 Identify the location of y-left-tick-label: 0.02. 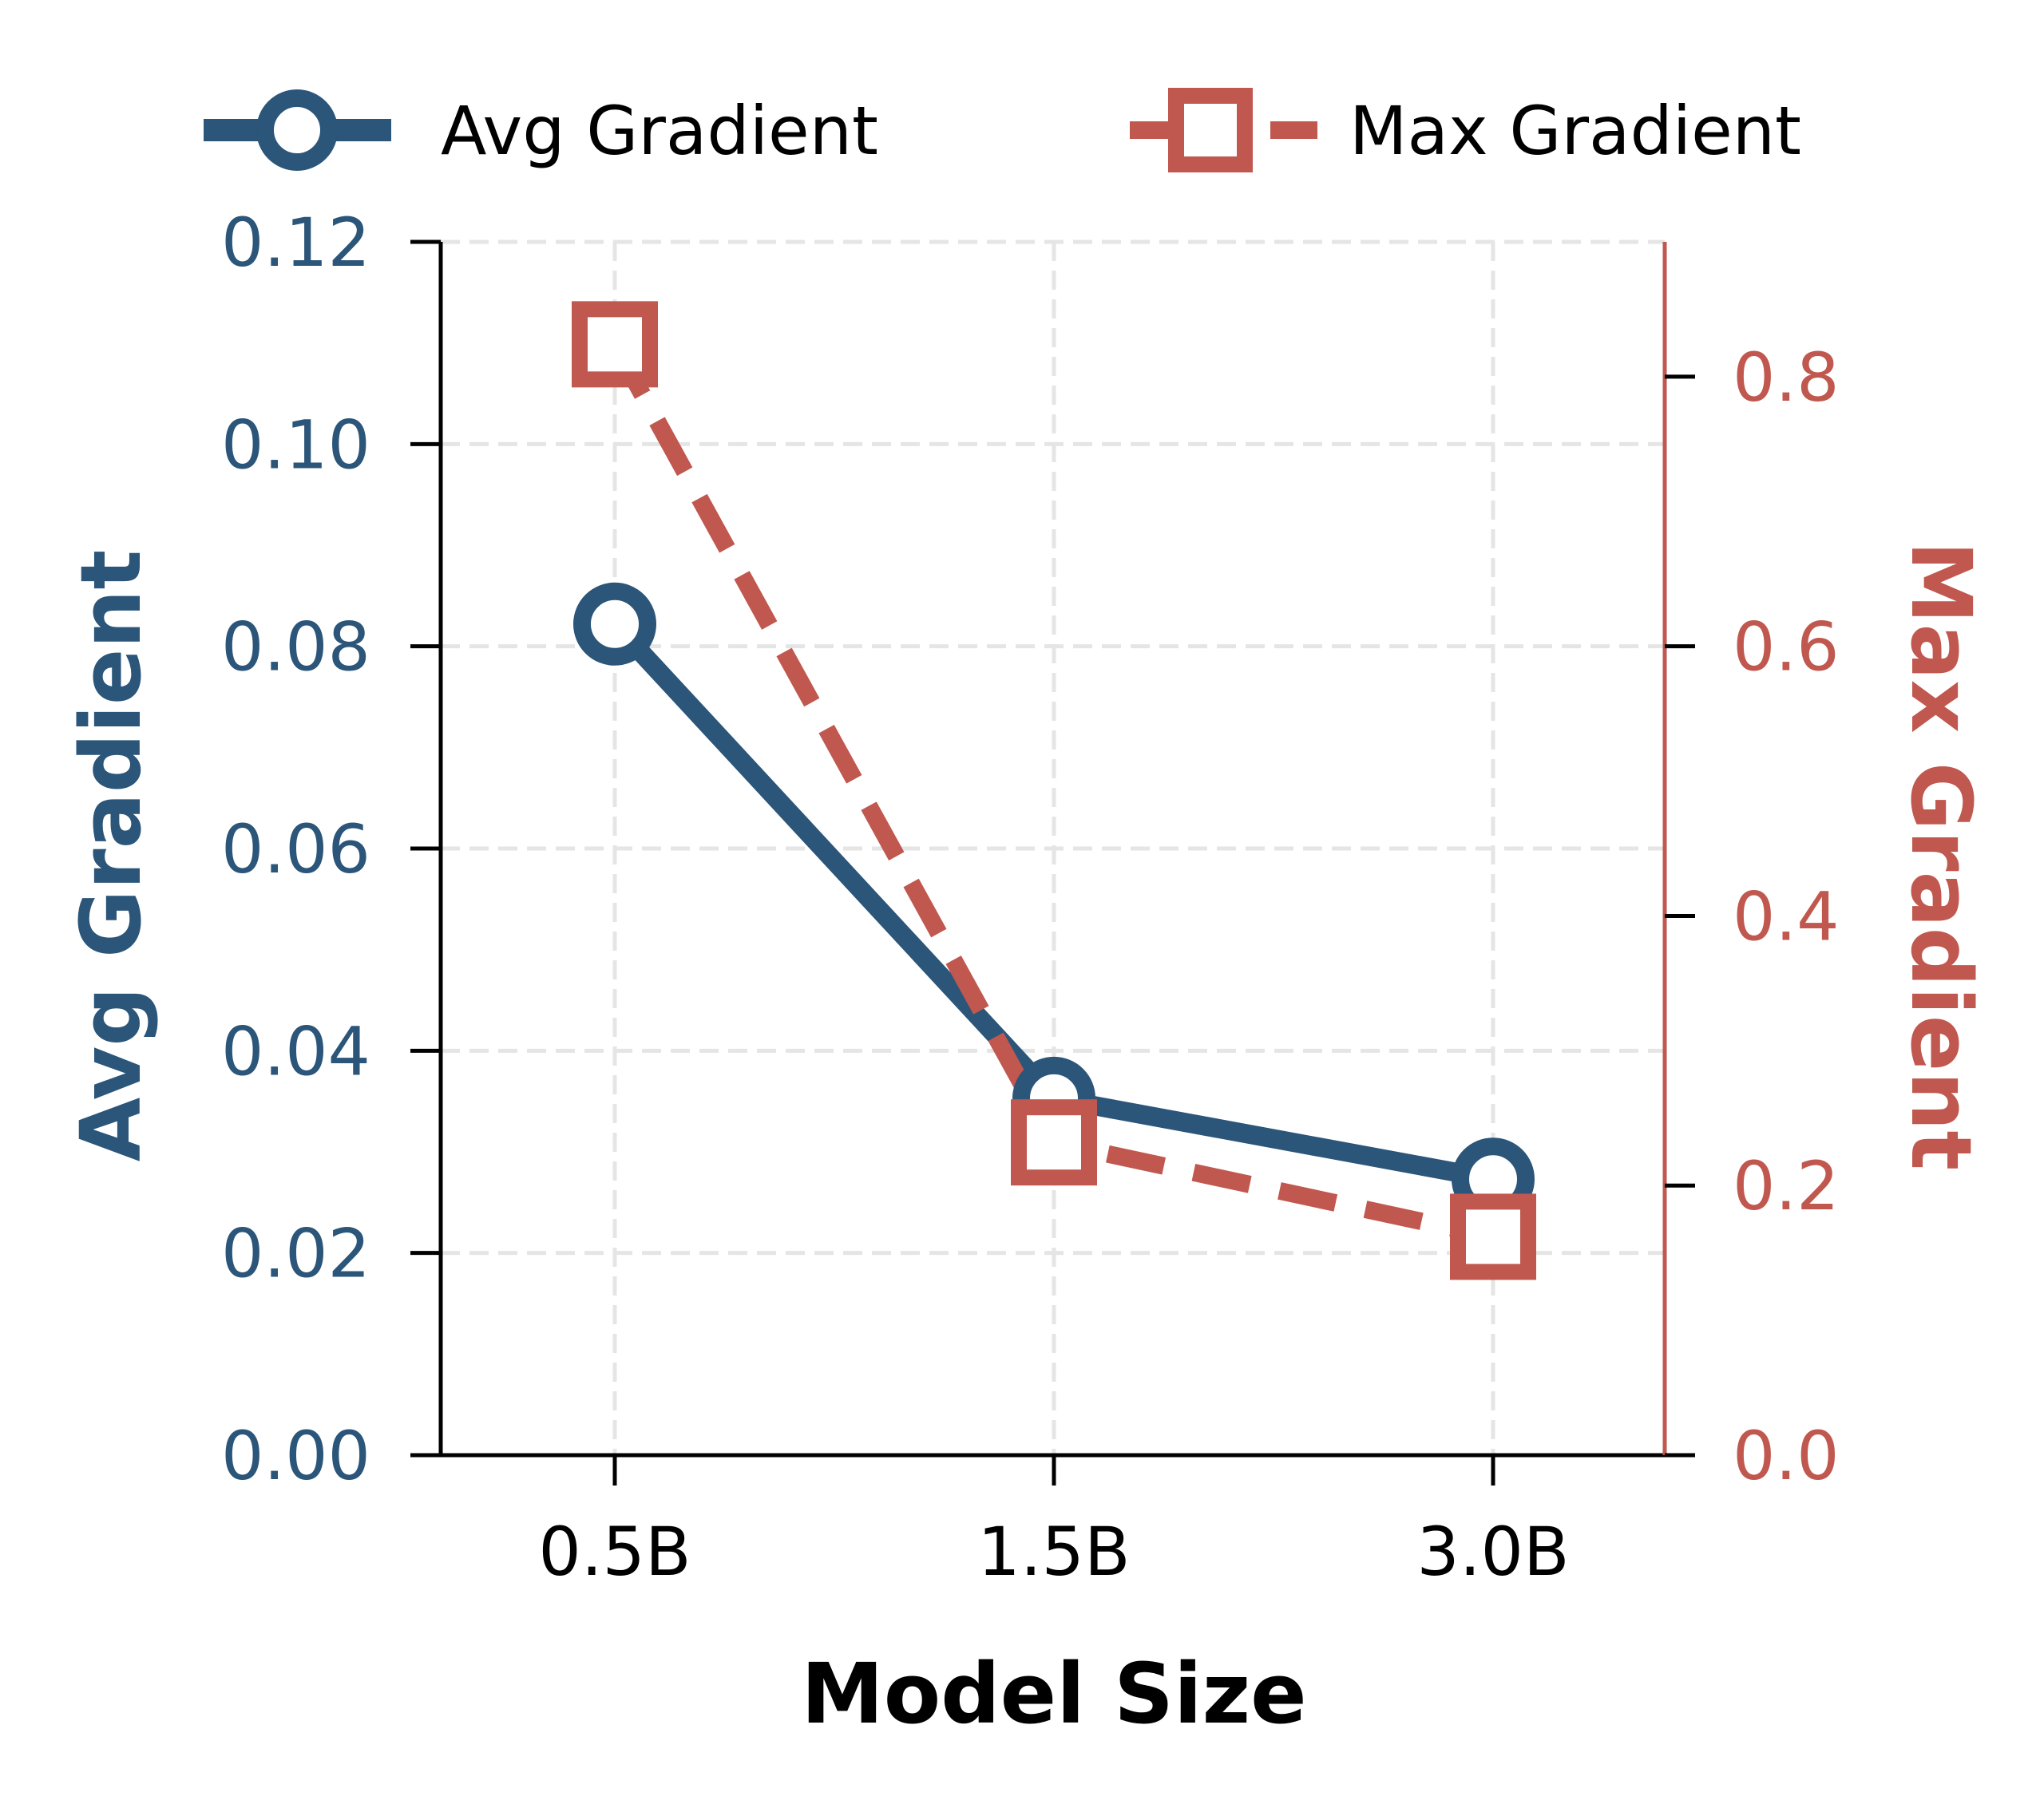
(295, 1254).